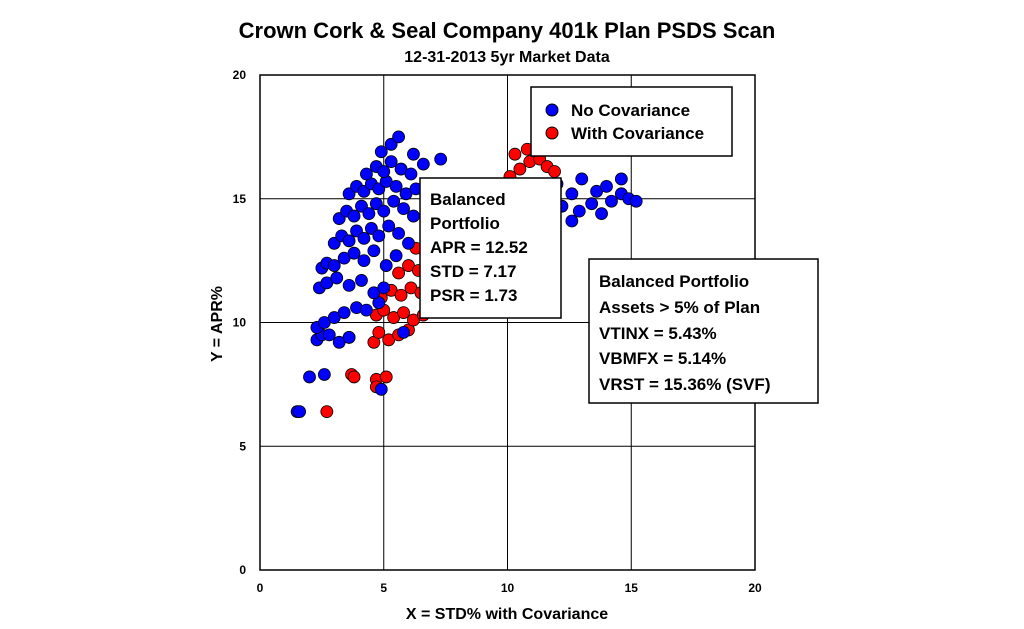 The width and height of the screenshot is (1024, 629). I want to click on legend-label-no-covariance: No Covariance, so click(630, 110).